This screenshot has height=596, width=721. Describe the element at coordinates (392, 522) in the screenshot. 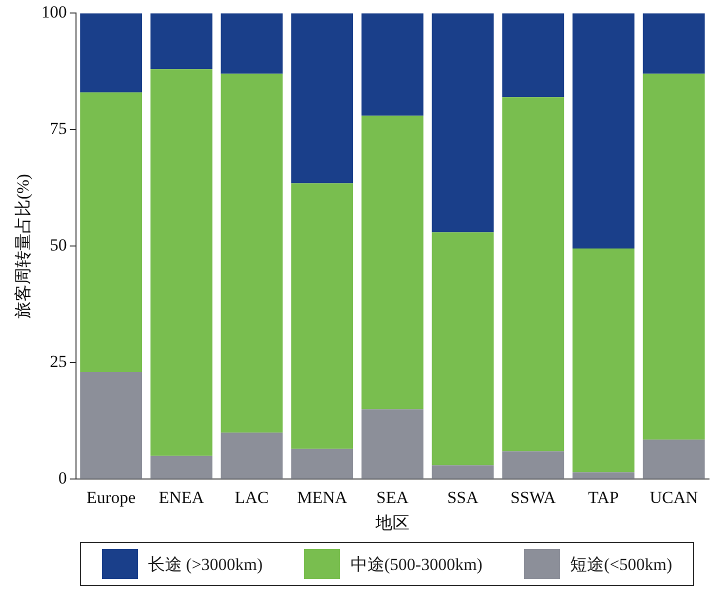

I see `x-axis-title: 地区` at that location.